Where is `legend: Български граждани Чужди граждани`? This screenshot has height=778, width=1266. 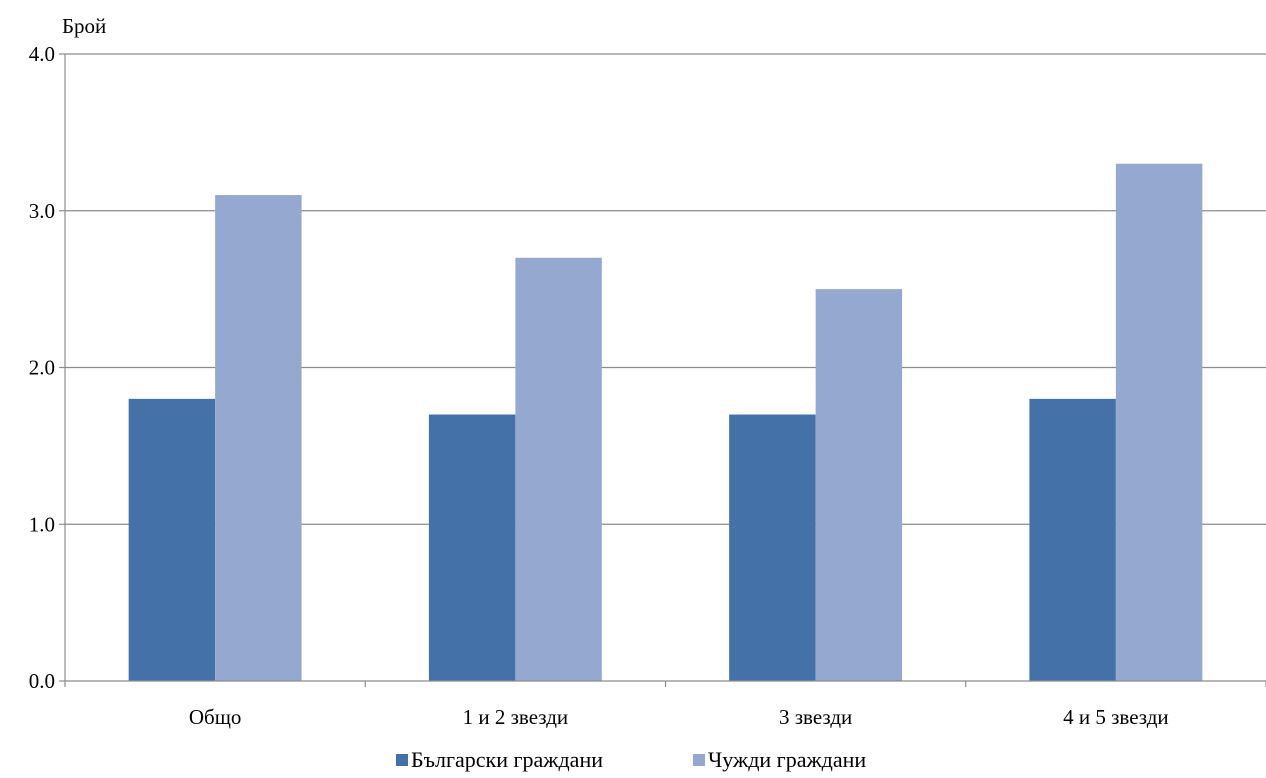
legend: Български граждани Чужди граждани is located at coordinates (631, 759).